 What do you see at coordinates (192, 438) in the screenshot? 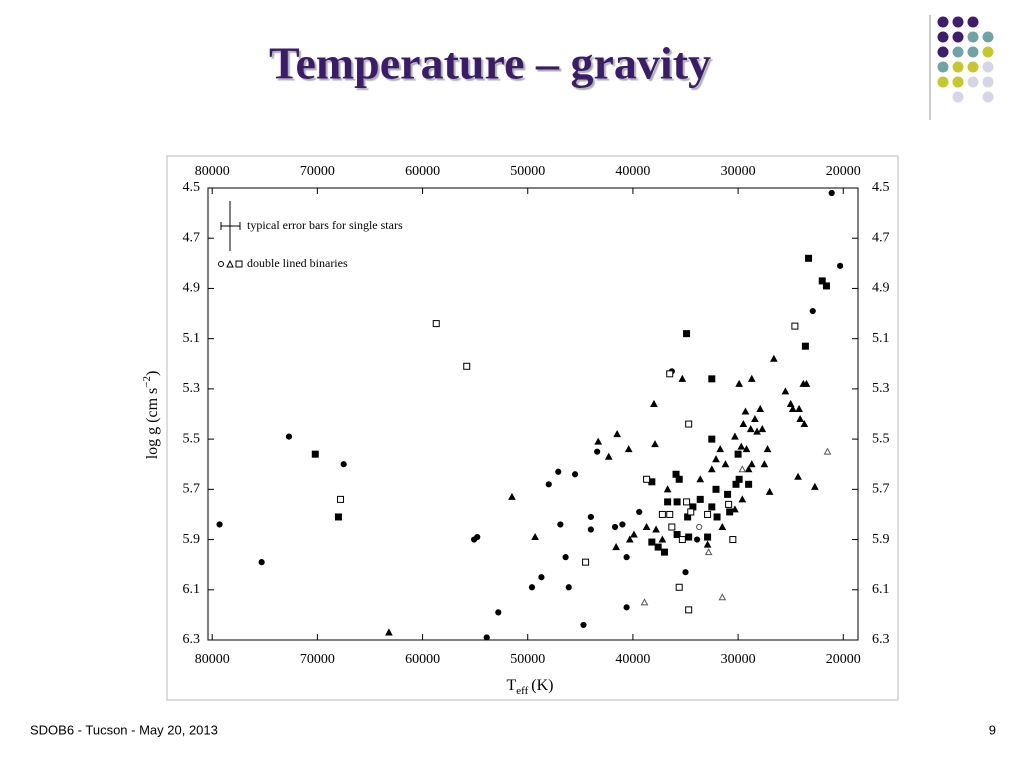
I see `y-tick-label: 5.5` at bounding box center [192, 438].